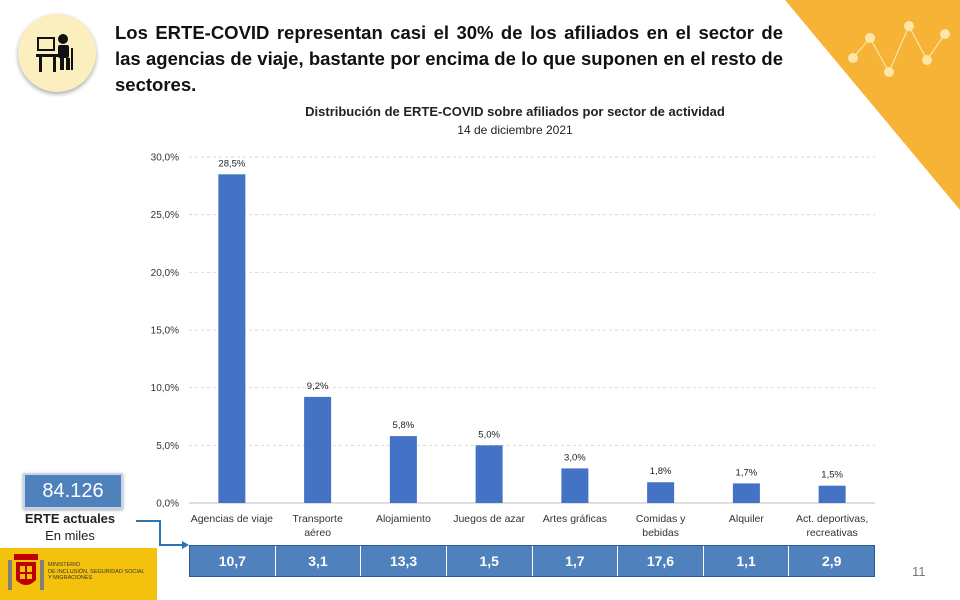 This screenshot has height=600, width=960. I want to click on network-nodes-icon, so click(899, 49).